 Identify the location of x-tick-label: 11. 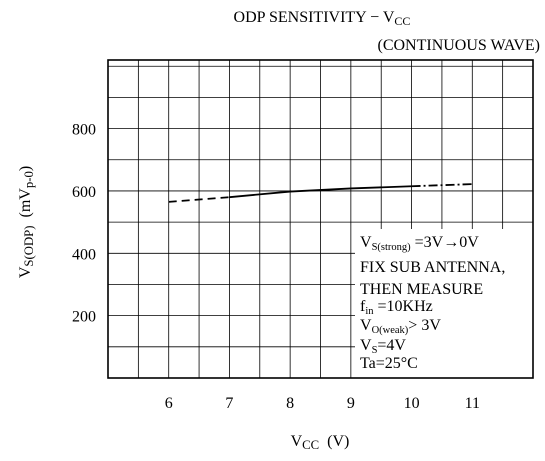
(472, 403).